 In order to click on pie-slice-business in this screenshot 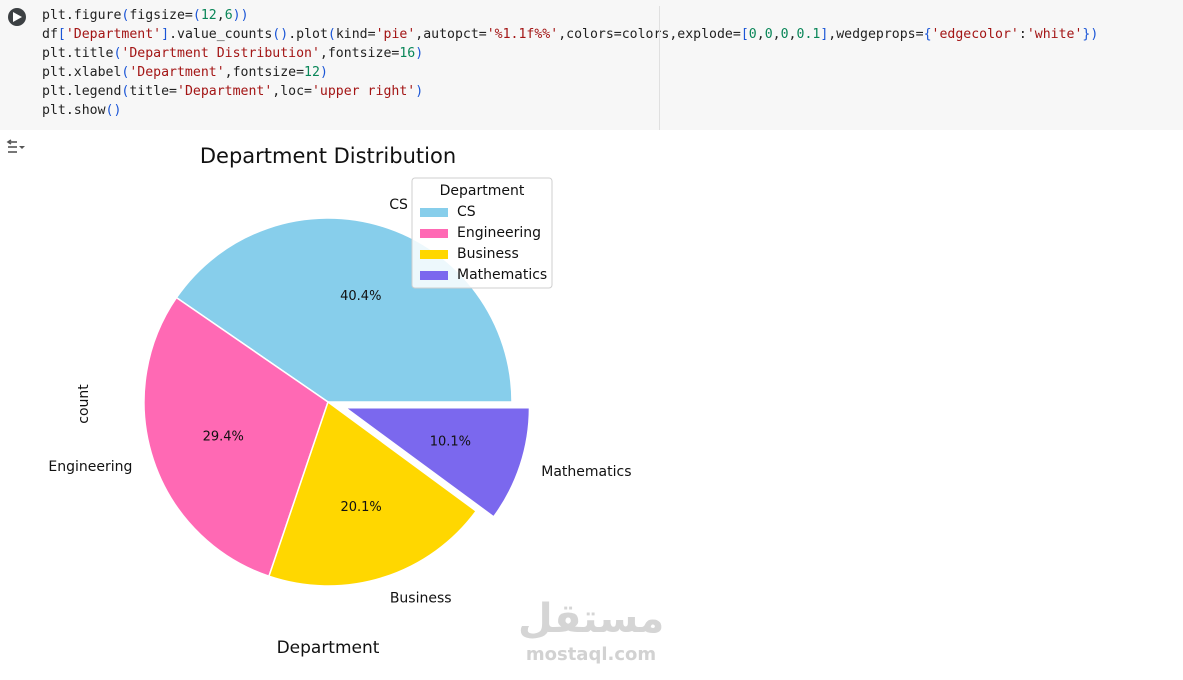, I will do `click(372, 493)`.